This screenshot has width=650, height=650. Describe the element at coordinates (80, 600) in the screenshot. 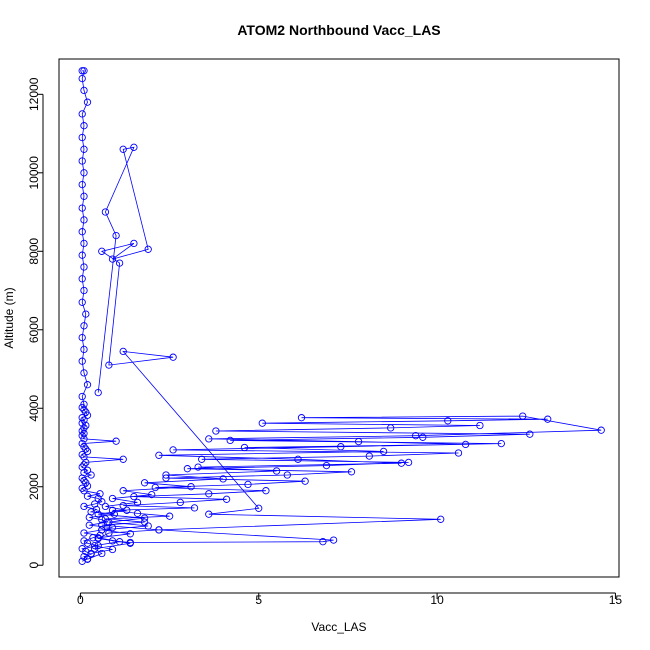

I see `x-tick-label: 0` at that location.